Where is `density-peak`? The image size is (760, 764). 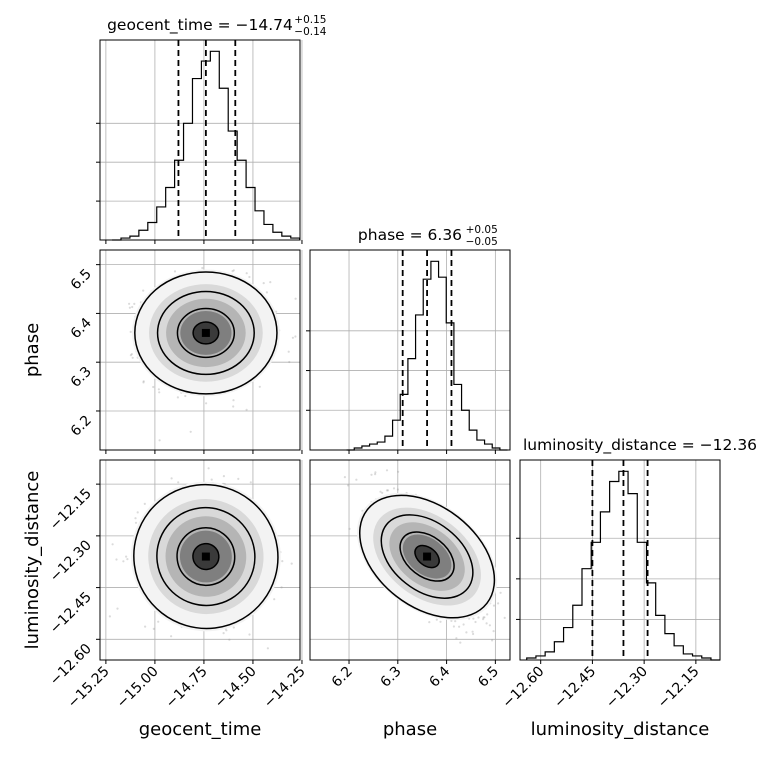 density-peak is located at coordinates (205, 332).